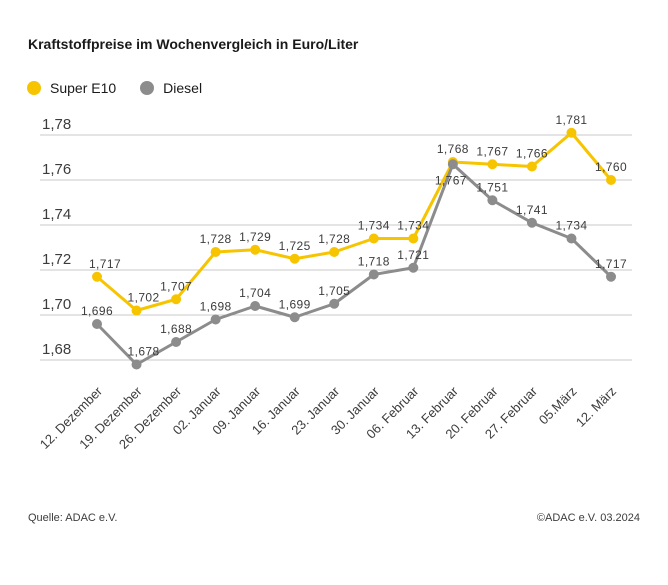 The width and height of the screenshot is (668, 585). What do you see at coordinates (295, 246) in the screenshot?
I see `data-point-label: 1,725` at bounding box center [295, 246].